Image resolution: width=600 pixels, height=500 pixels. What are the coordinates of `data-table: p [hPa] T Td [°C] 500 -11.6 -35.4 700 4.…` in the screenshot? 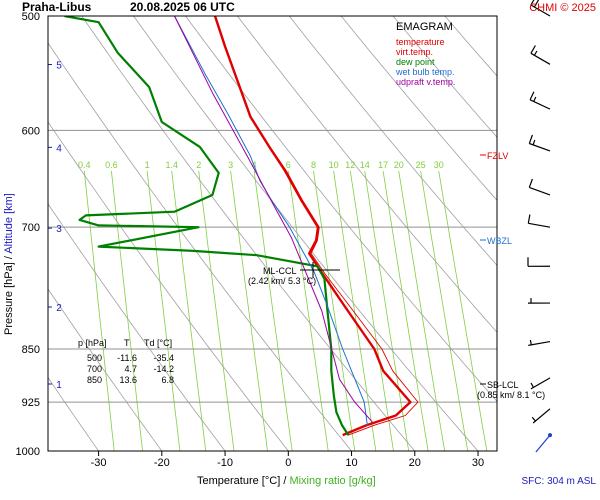 It's located at (126, 361).